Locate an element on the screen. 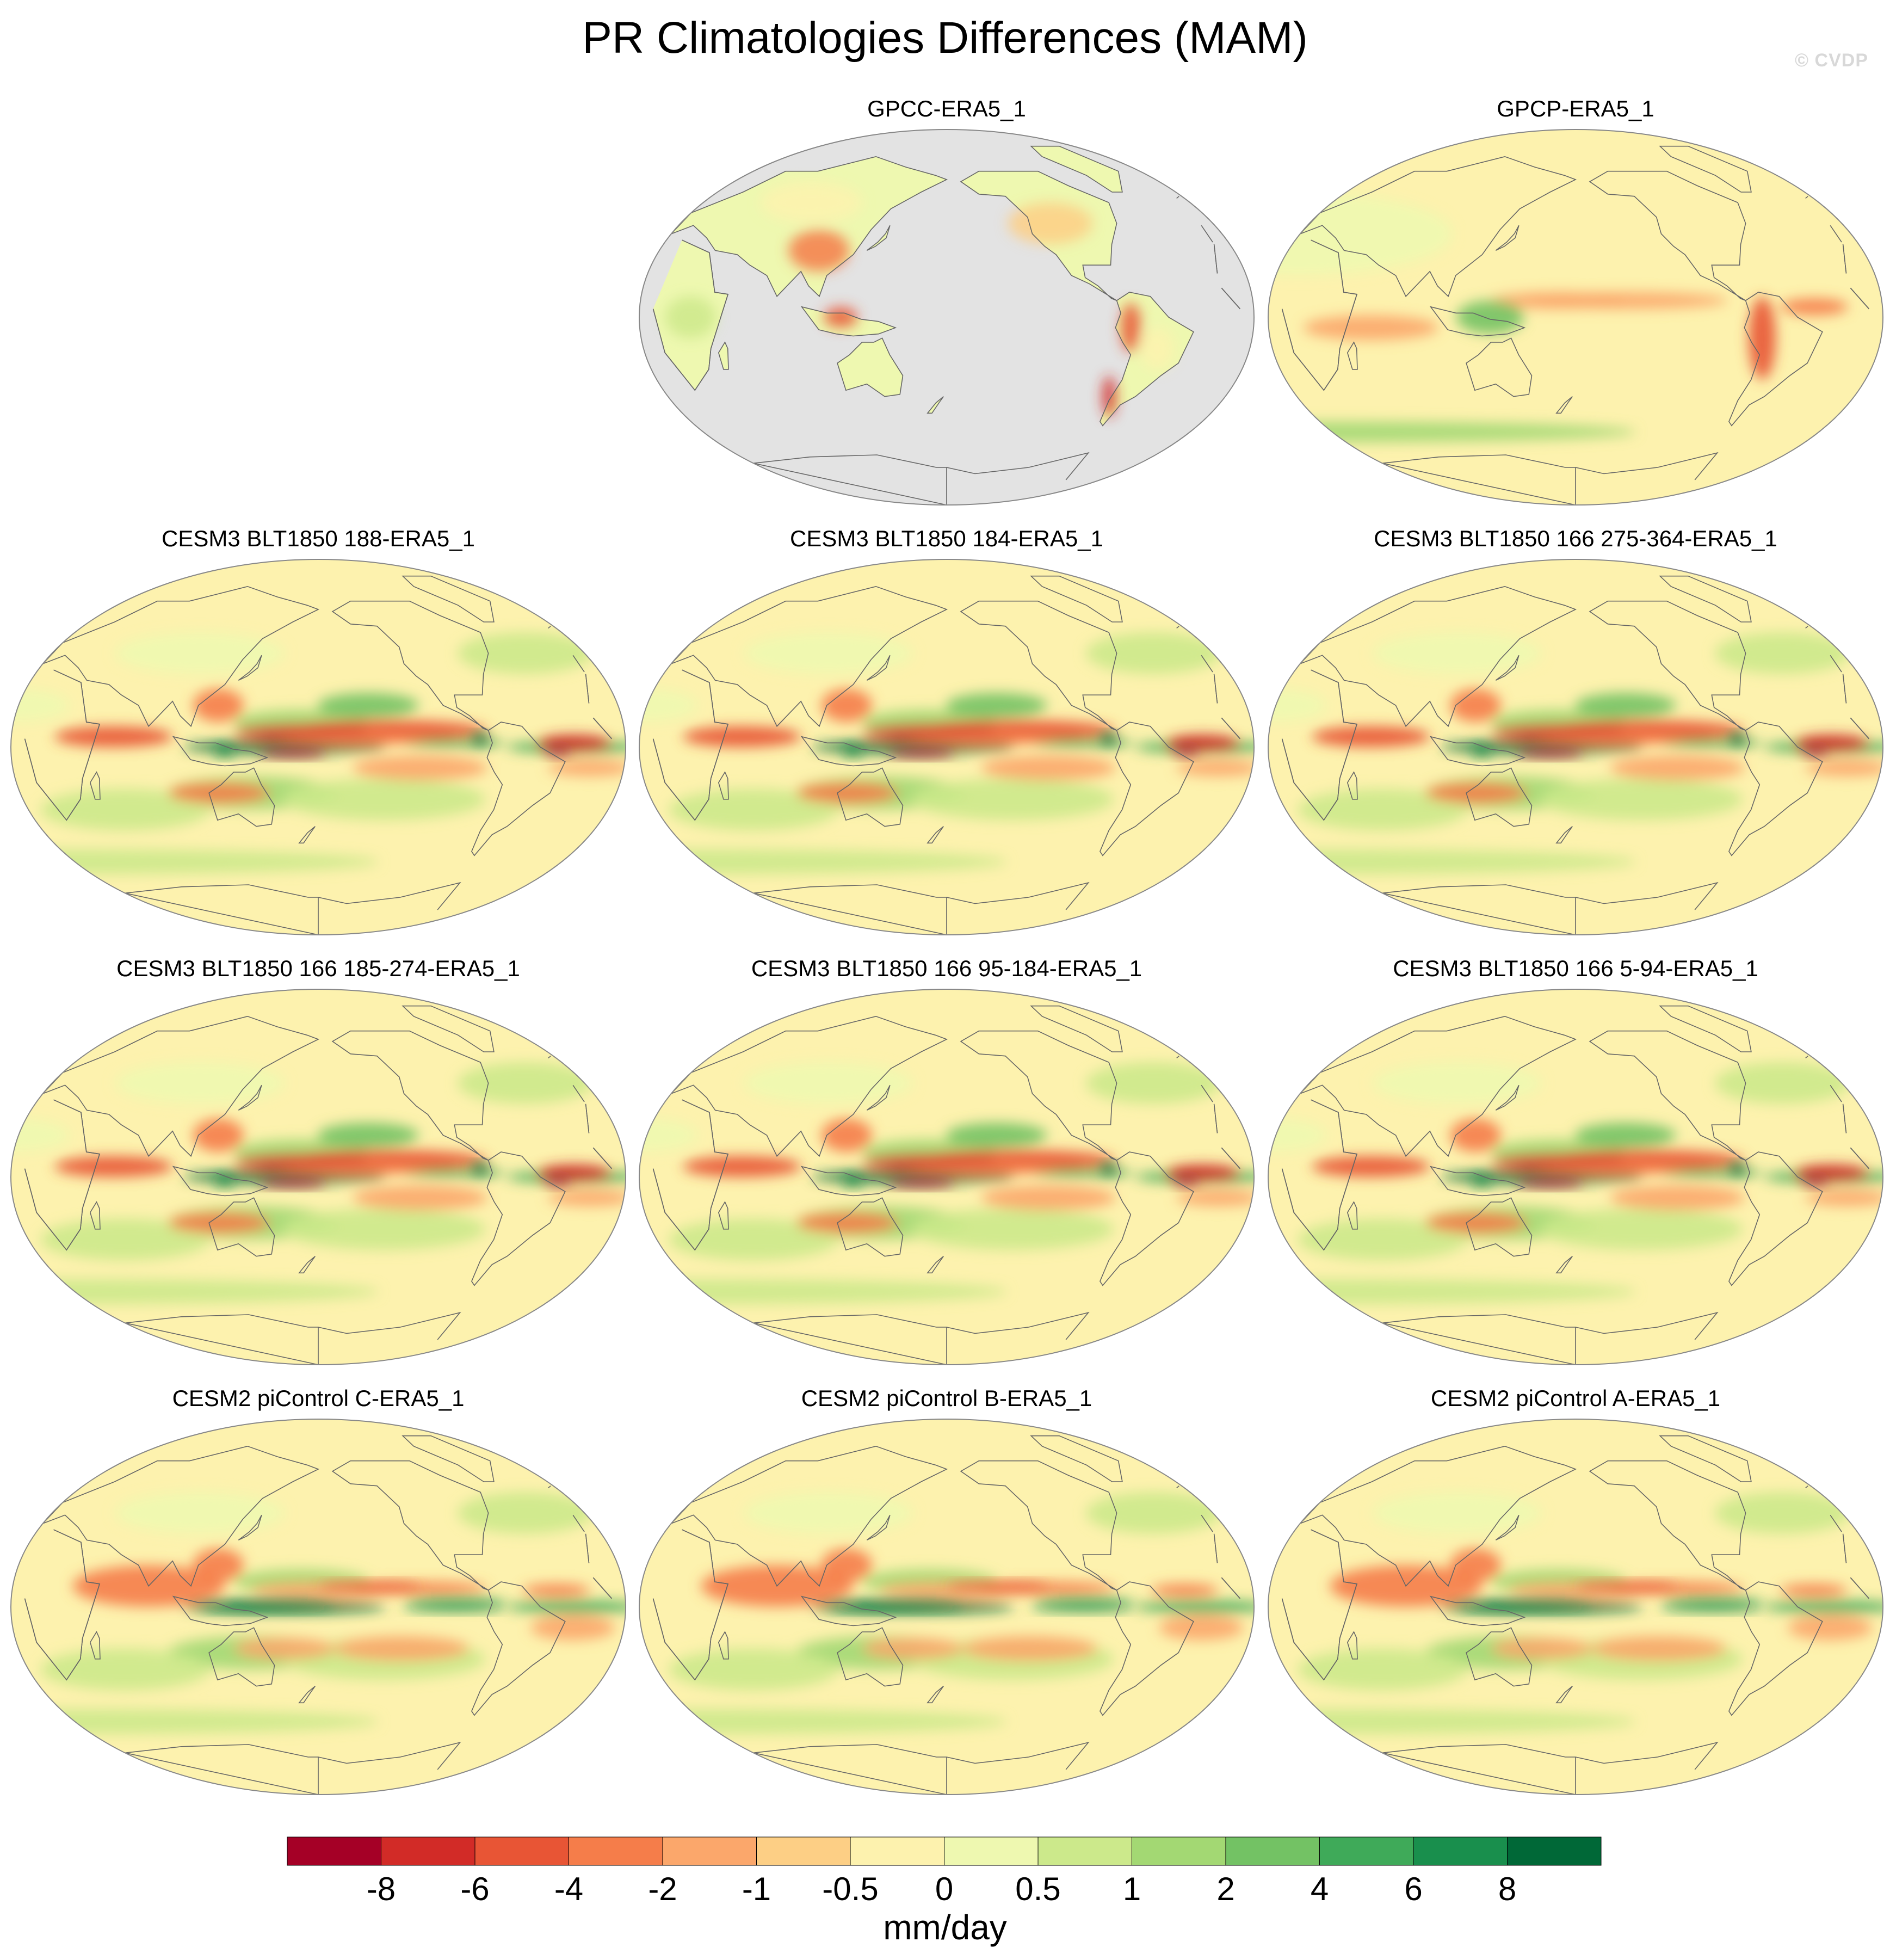 This screenshot has height=1960, width=1890. land-greenland is located at coordinates (1076, 169).